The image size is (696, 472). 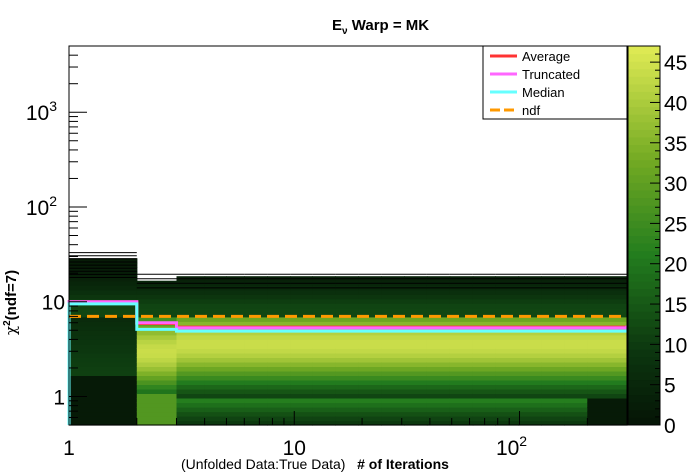 What do you see at coordinates (644, 235) in the screenshot?
I see `colorbar-frame` at bounding box center [644, 235].